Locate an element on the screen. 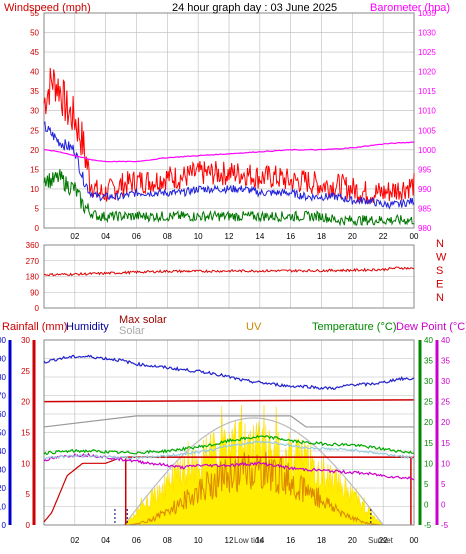 The height and width of the screenshot is (554, 466). dew-y-tick: 5 is located at coordinates (443, 484).